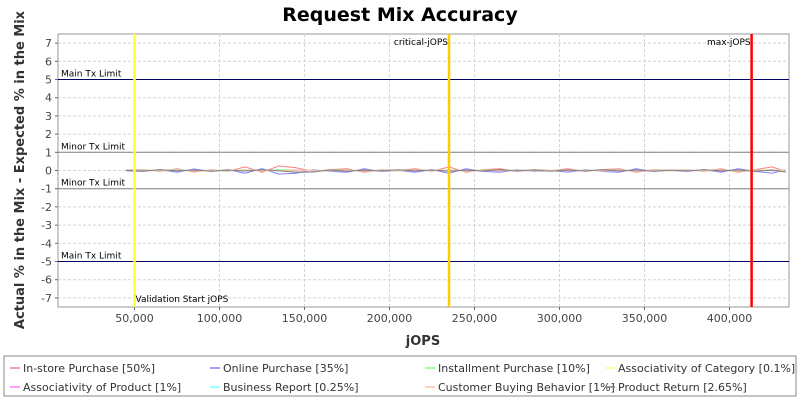 The width and height of the screenshot is (800, 400). I want to click on y-tick-label: 5, so click(48, 80).